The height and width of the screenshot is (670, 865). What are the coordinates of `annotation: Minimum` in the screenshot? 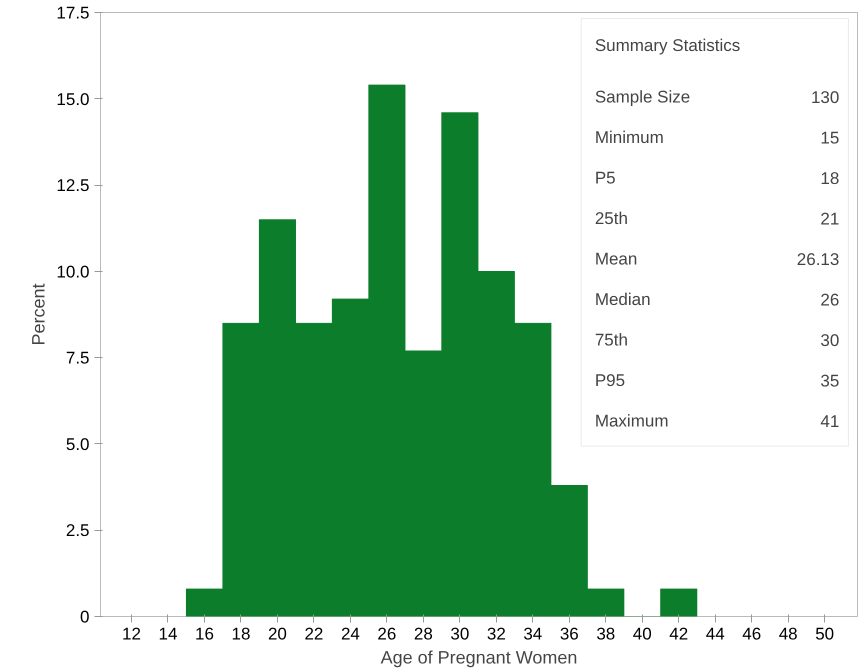 It's located at (629, 138).